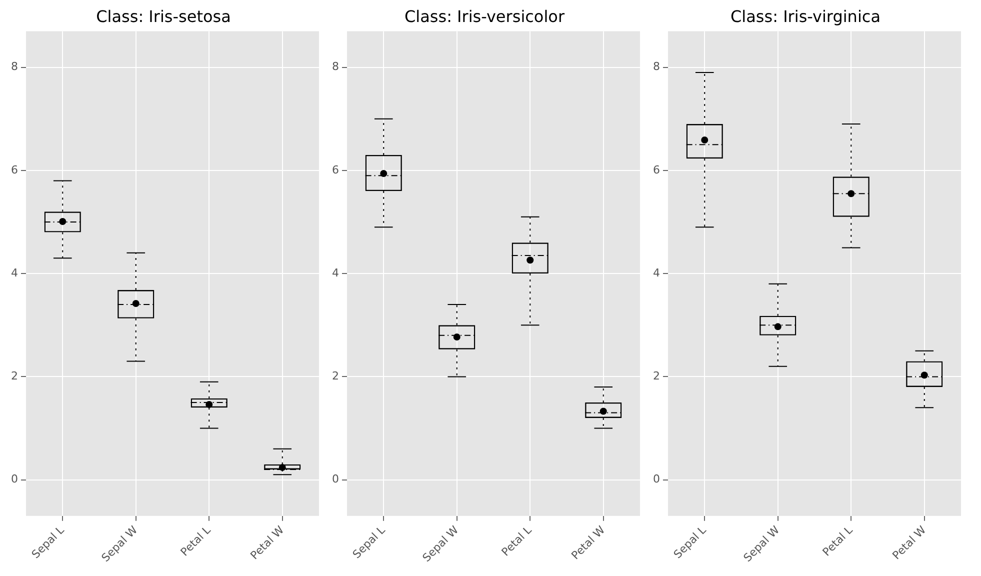 This screenshot has height=576, width=981. I want to click on chart-title: Class: Iris-versicolor, so click(484, 16).